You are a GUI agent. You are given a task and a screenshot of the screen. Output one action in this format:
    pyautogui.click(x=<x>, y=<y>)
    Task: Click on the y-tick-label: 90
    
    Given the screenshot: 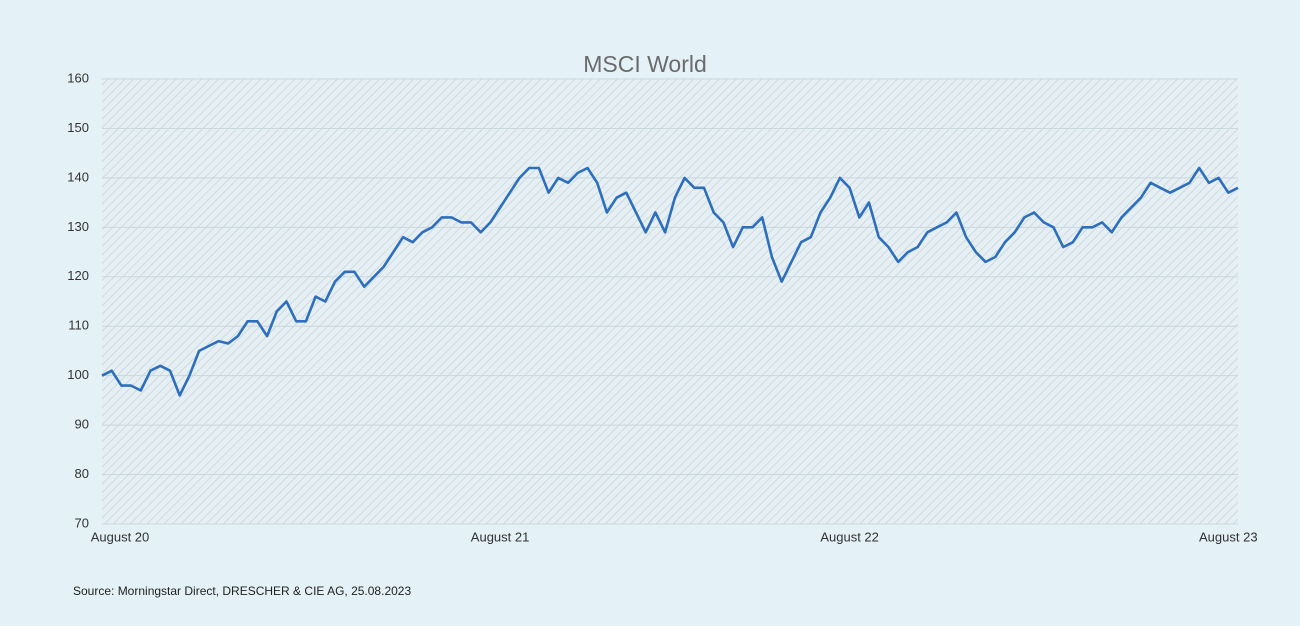 What is the action you would take?
    pyautogui.click(x=82, y=424)
    